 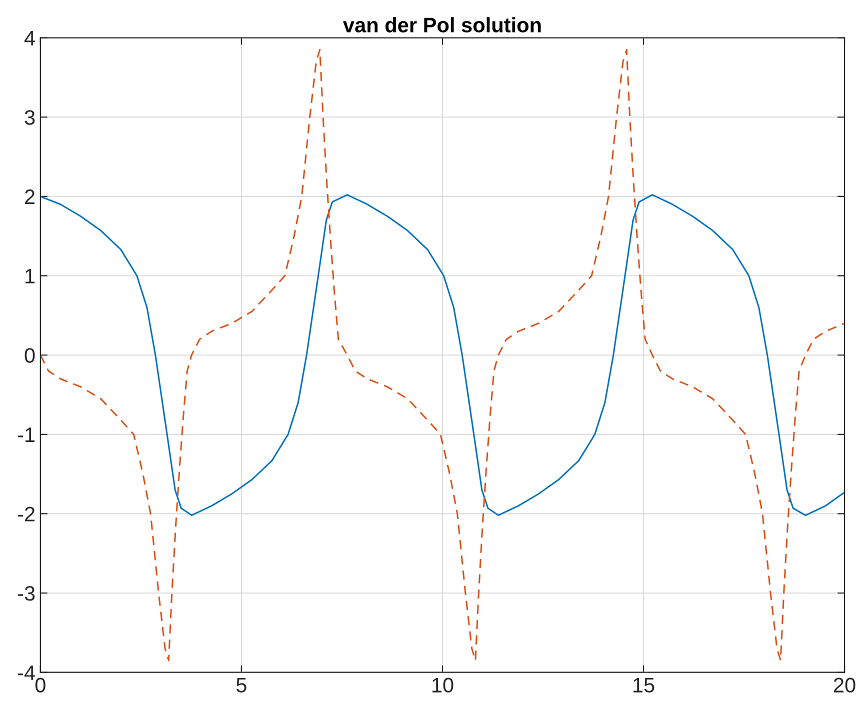 What do you see at coordinates (845, 685) in the screenshot?
I see `x-tick-label: 20` at bounding box center [845, 685].